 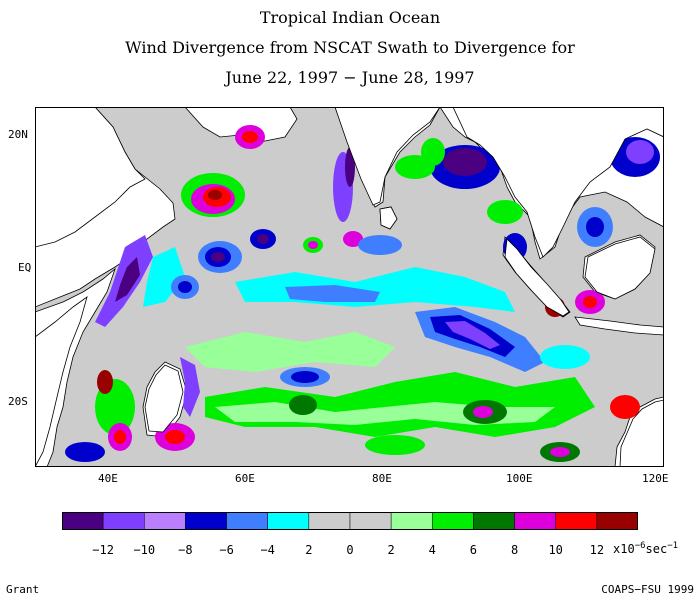 What do you see at coordinates (514, 550) in the screenshot?
I see `colorbar-label: 8` at bounding box center [514, 550].